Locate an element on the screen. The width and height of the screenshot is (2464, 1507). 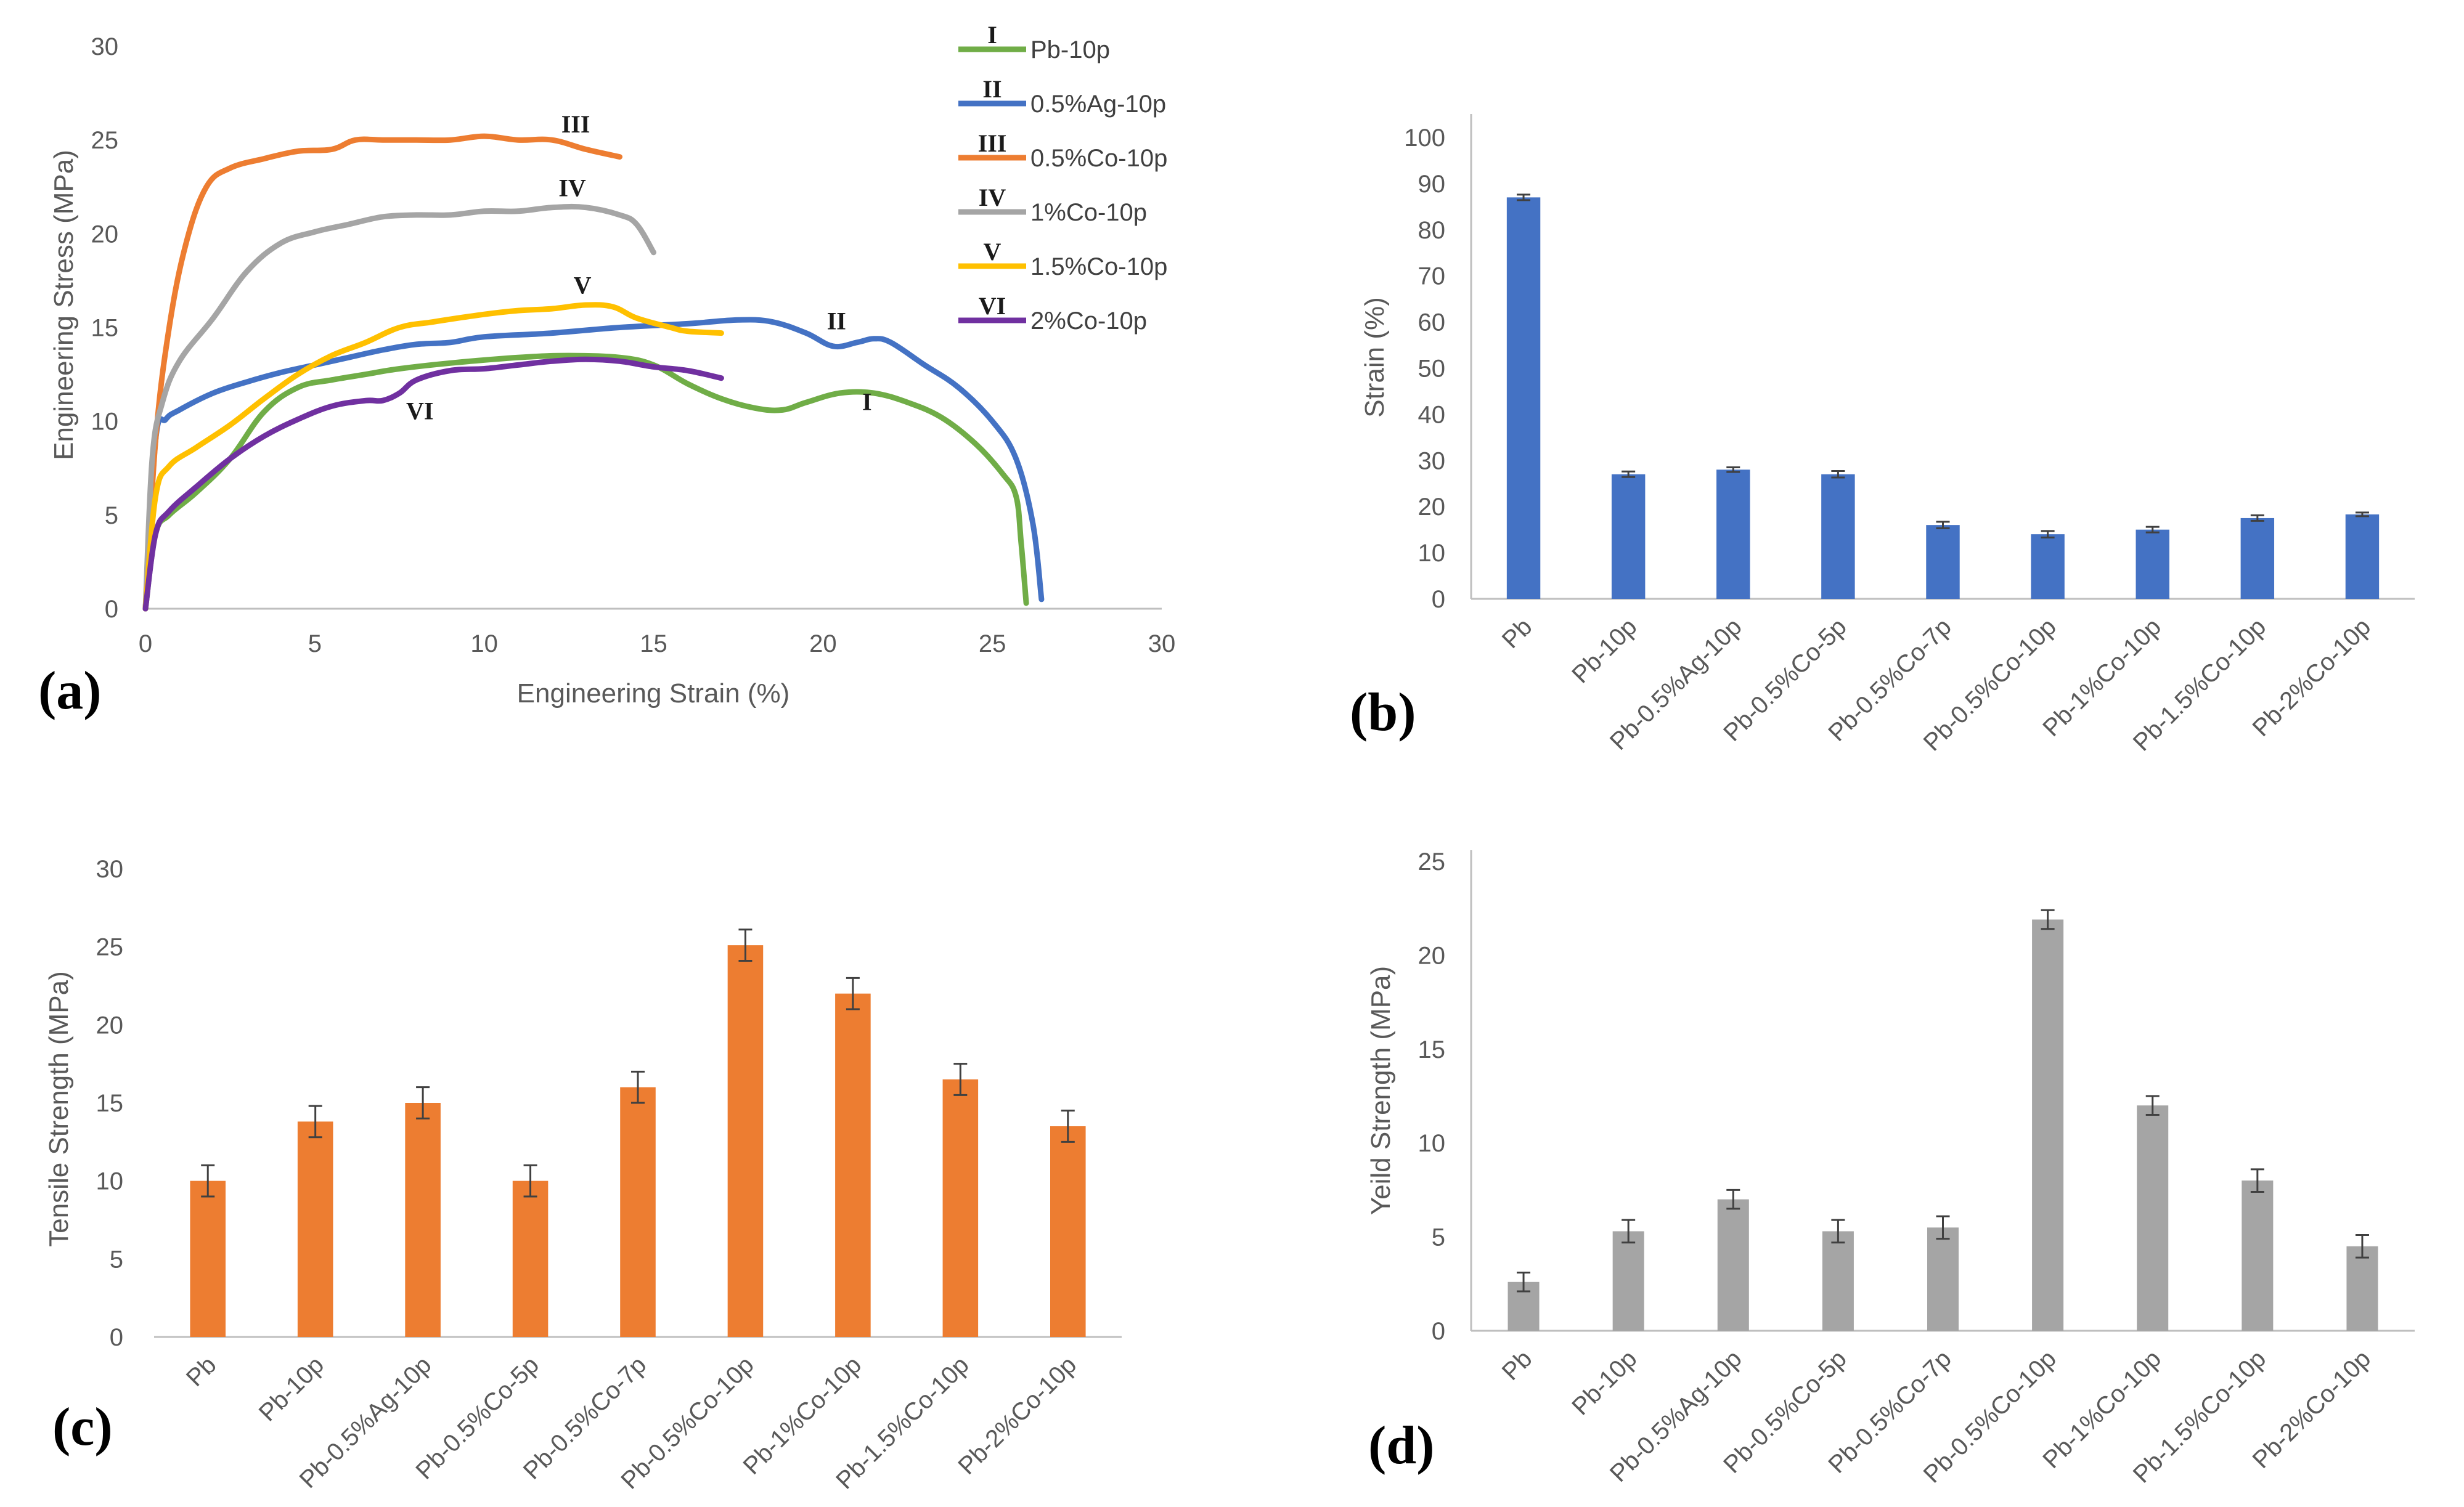
y-axis-label: Yeild Strength (MPa) is located at coordinates (1381, 1090).